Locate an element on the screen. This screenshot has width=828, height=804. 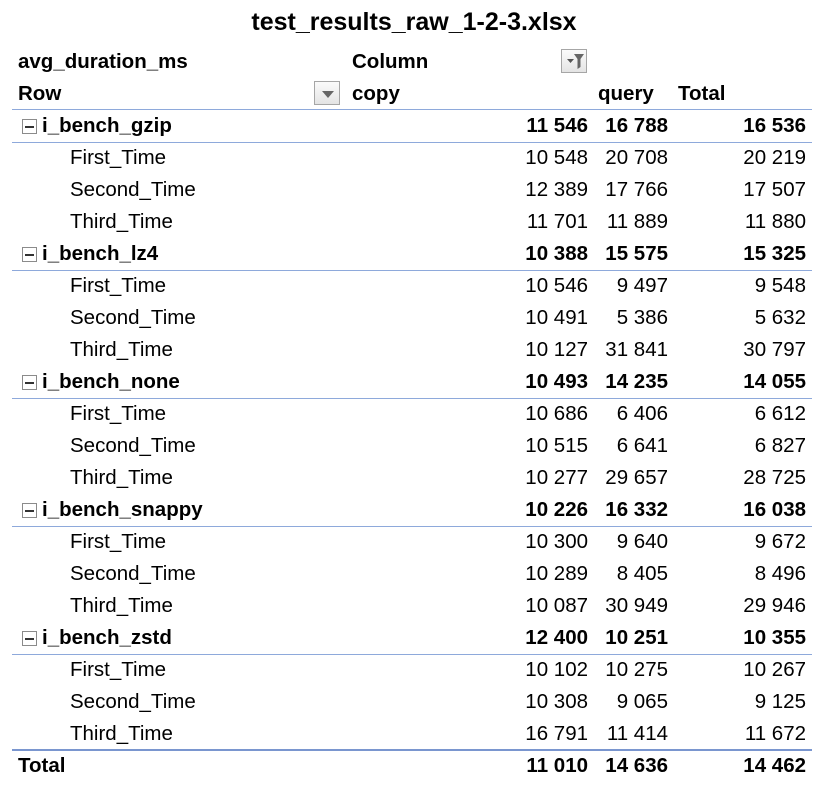
group-i_bench_lz4-value-copy: 10 388 is located at coordinates (556, 253).